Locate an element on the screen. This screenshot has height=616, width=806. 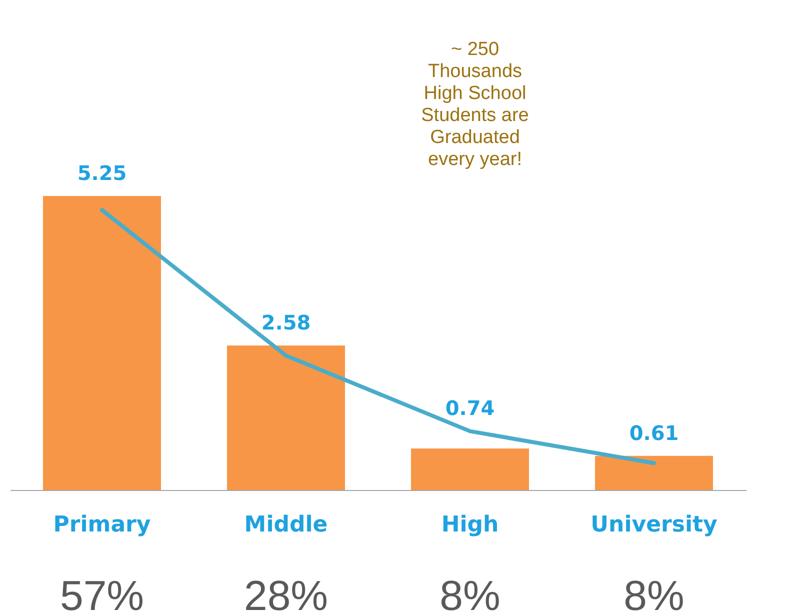
x-tick-label: Middle is located at coordinates (286, 525).